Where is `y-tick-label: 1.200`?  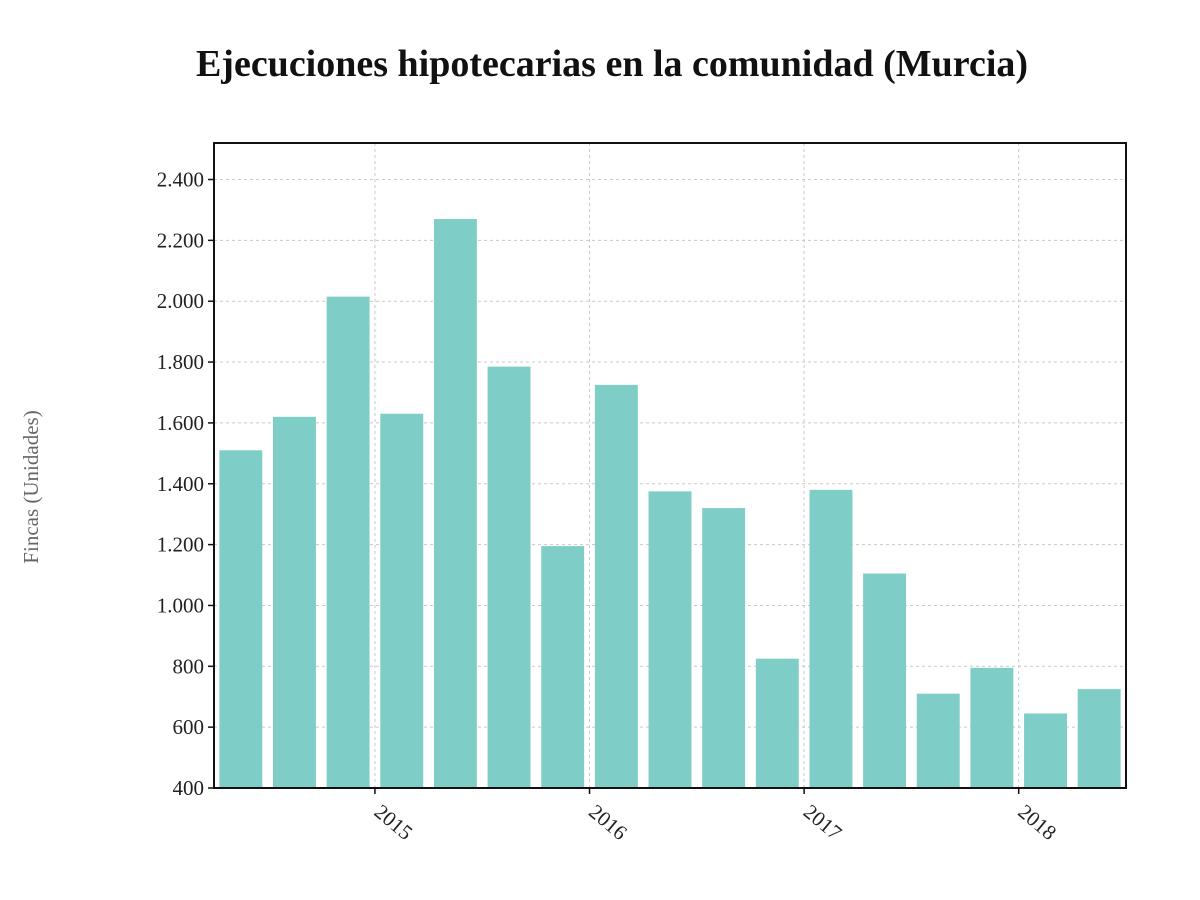 y-tick-label: 1.200 is located at coordinates (180, 545).